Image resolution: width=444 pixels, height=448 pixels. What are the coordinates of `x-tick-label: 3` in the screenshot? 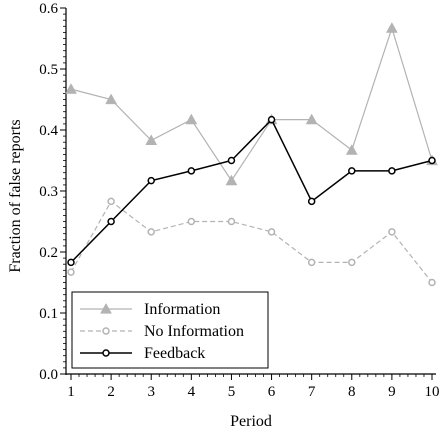 It's located at (151, 392).